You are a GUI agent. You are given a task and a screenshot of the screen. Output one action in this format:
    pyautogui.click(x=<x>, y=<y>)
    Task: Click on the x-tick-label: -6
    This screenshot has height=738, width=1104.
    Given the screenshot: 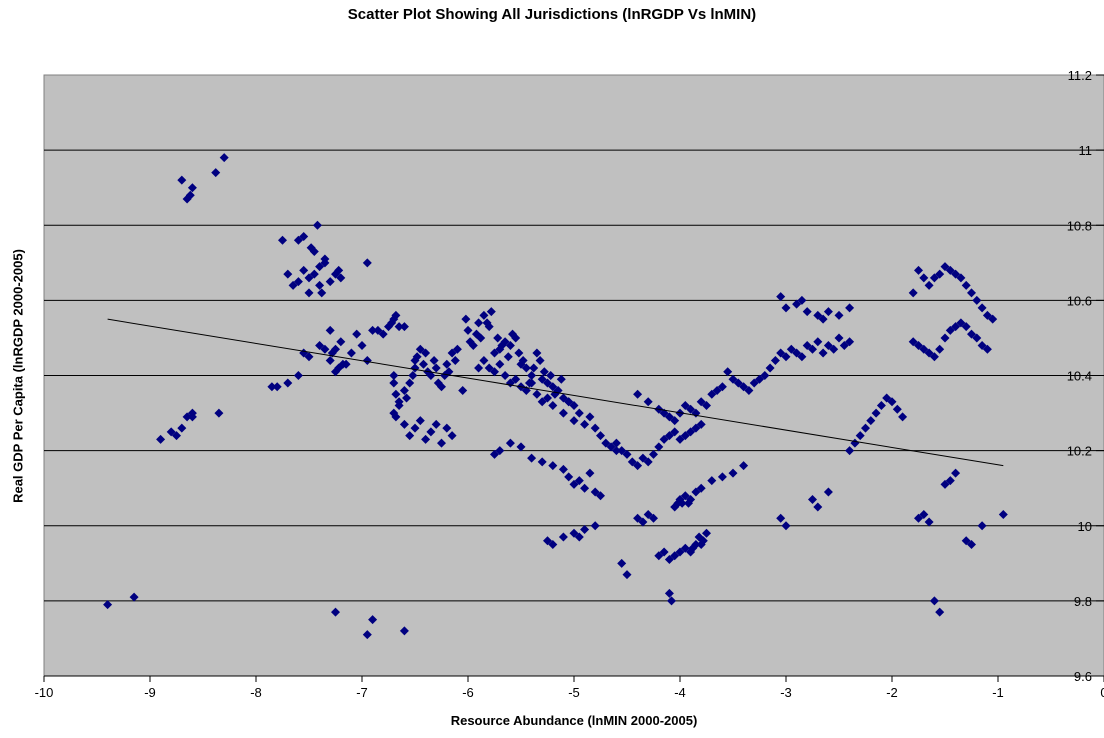 What is the action you would take?
    pyautogui.click(x=468, y=692)
    